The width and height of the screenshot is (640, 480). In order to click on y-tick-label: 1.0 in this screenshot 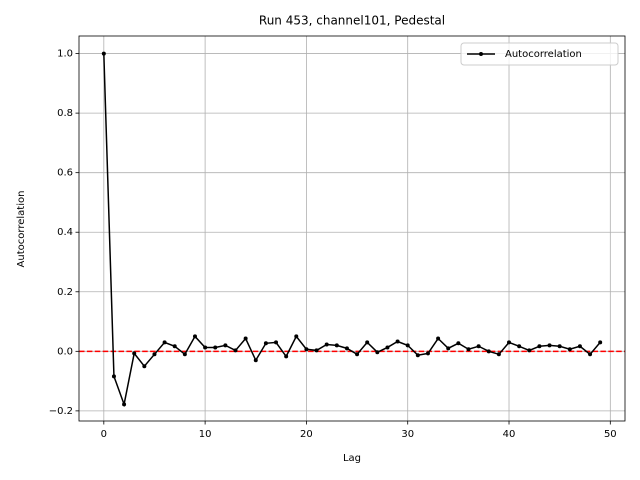, I will do `click(65, 54)`.